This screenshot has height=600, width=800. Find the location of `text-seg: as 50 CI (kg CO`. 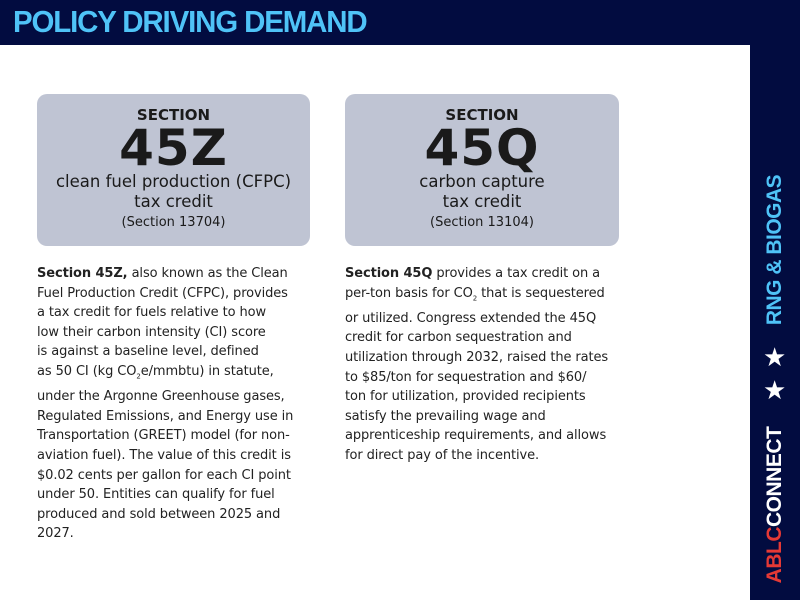

text-seg: as 50 CI (kg CO is located at coordinates (87, 371).